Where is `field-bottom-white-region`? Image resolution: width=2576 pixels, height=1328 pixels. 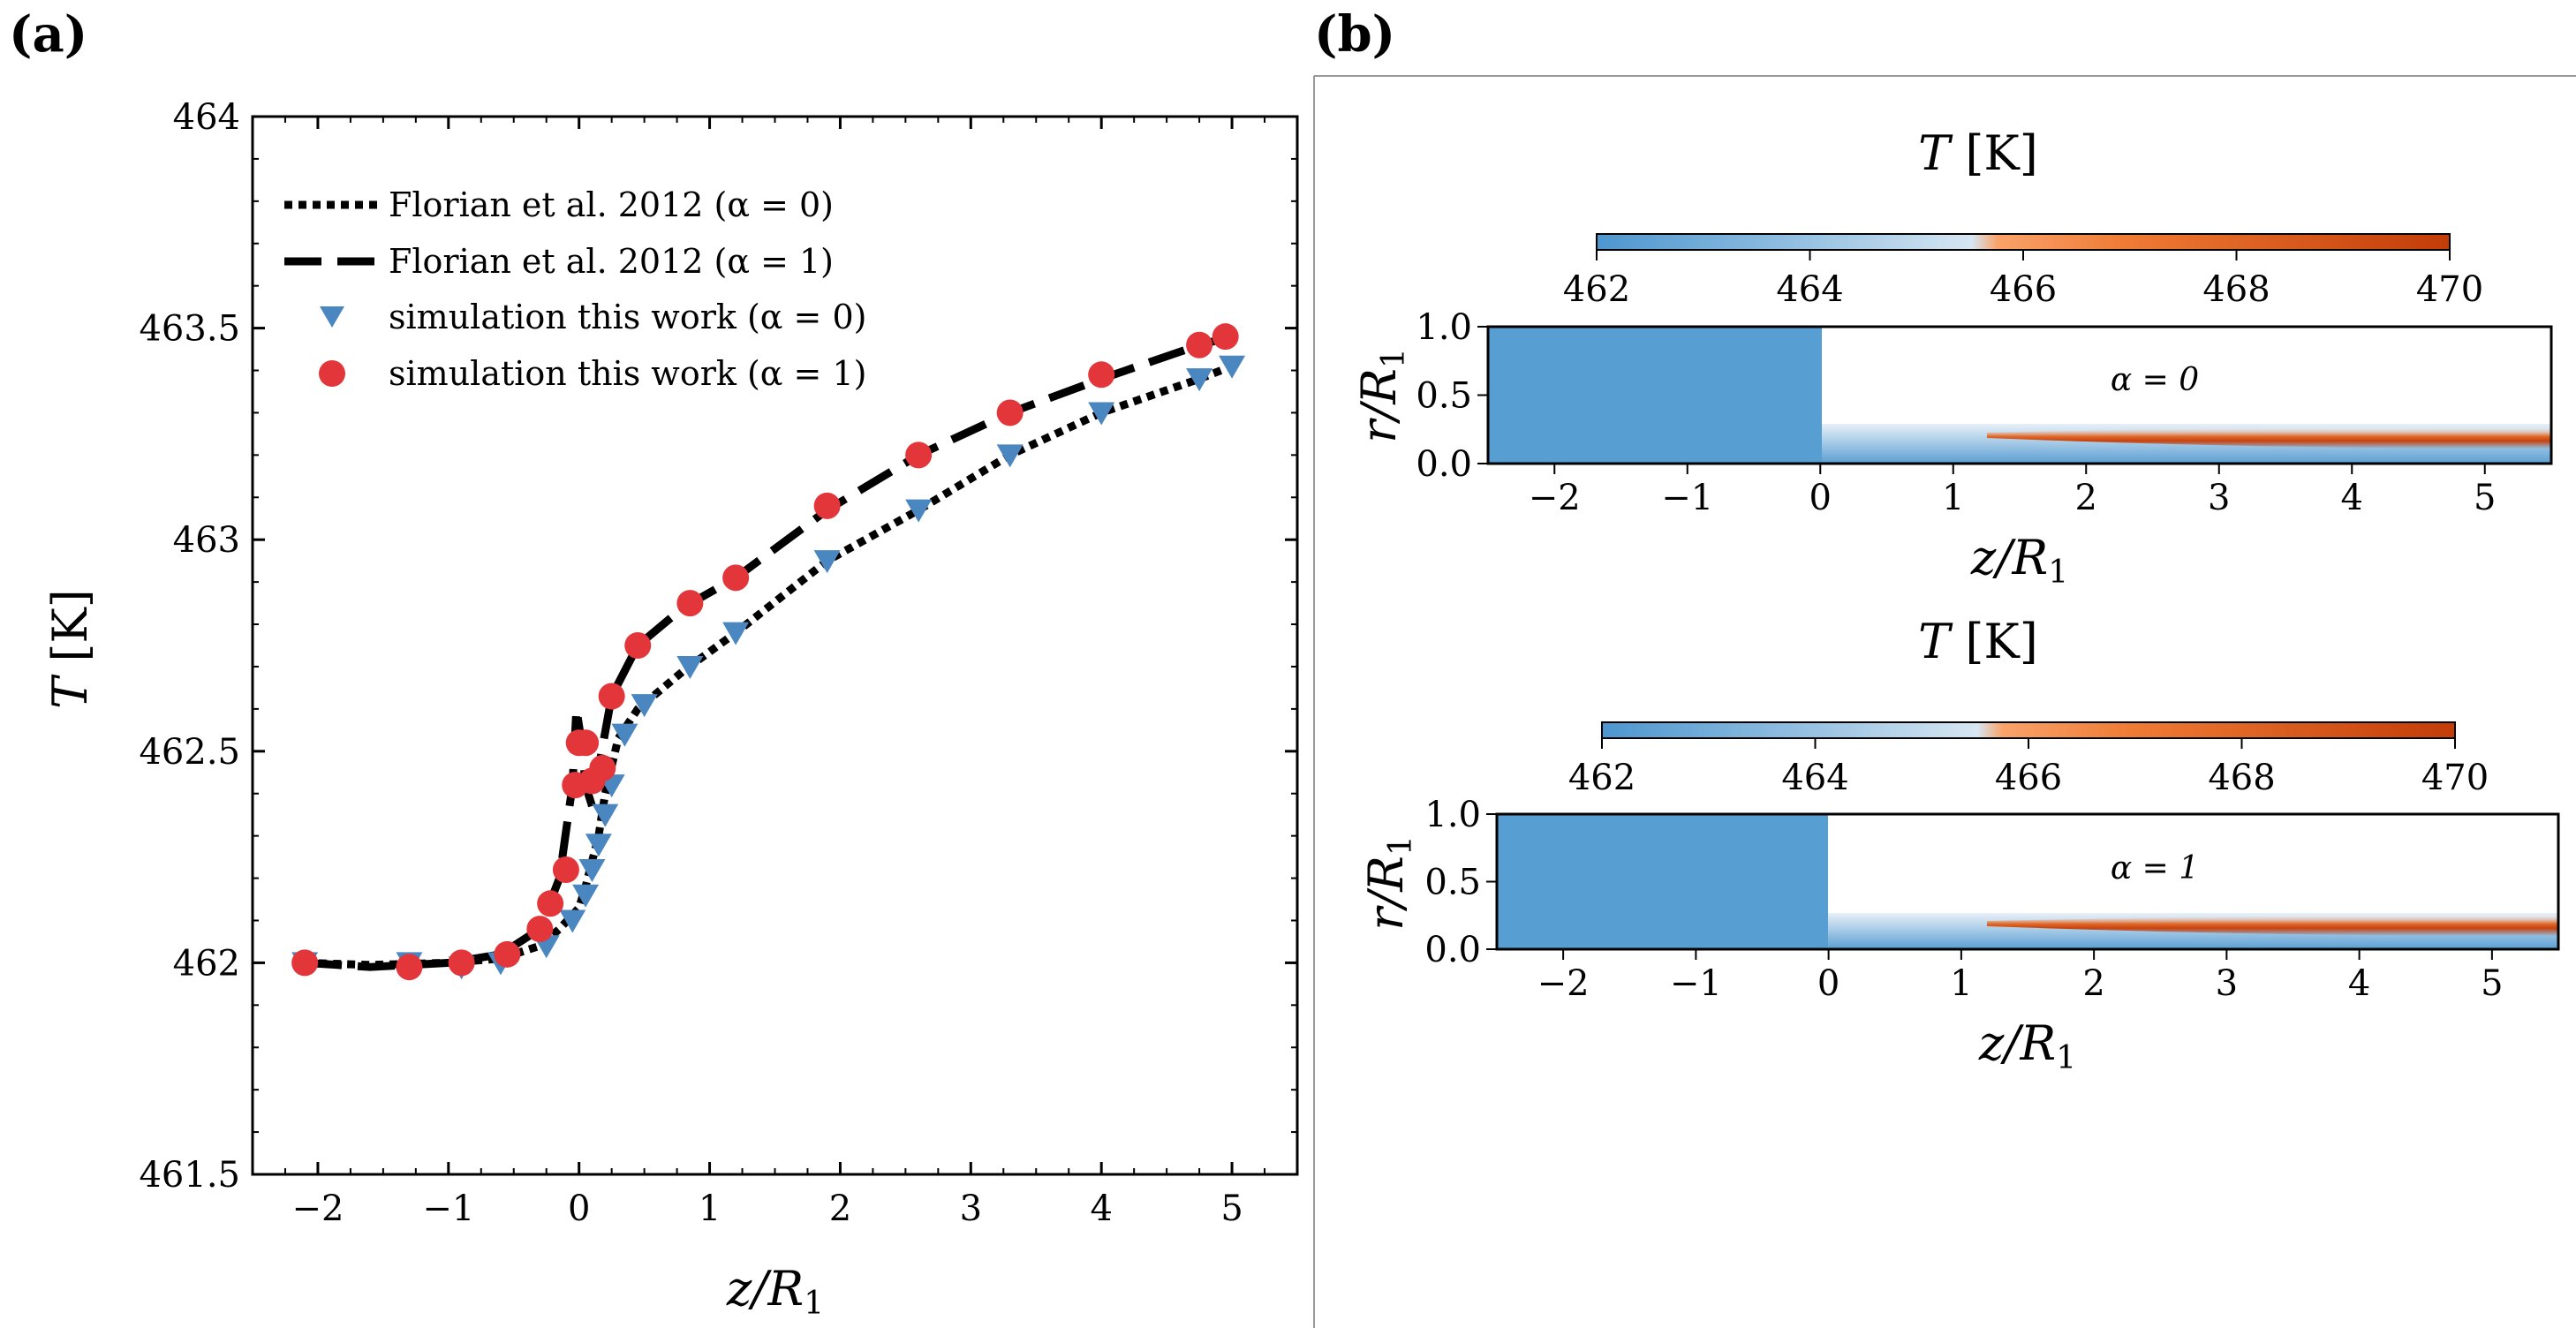 field-bottom-white-region is located at coordinates (2193, 864).